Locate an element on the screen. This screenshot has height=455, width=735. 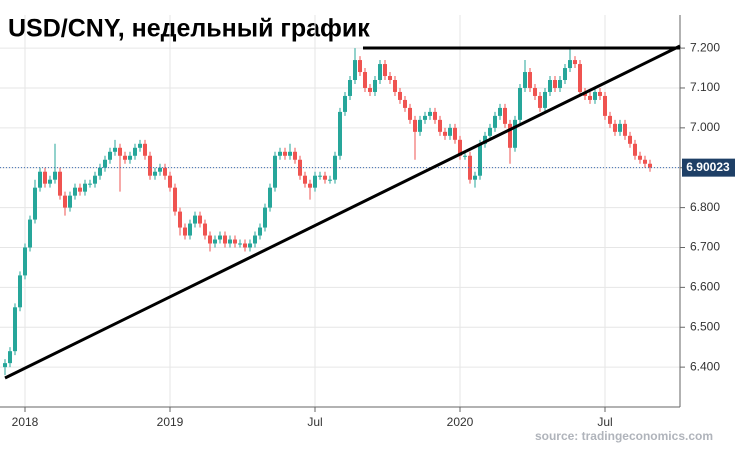
y-tick-label: 6.700 is located at coordinates (705, 247).